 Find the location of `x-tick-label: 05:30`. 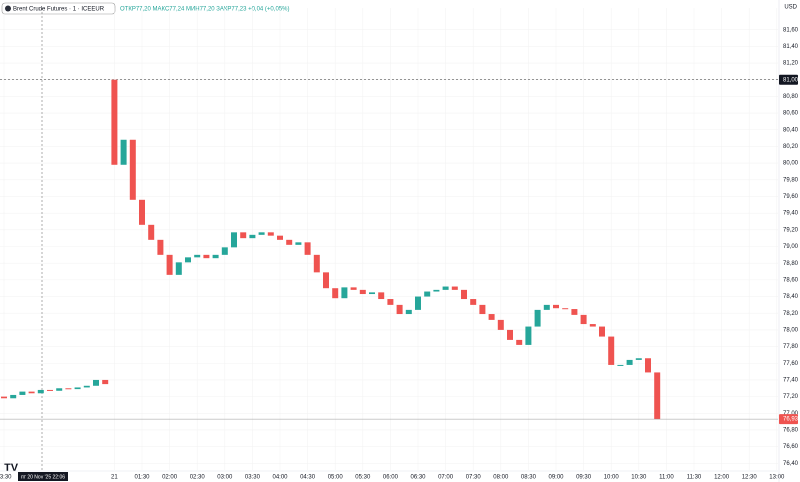

x-tick-label: 05:30 is located at coordinates (363, 478).